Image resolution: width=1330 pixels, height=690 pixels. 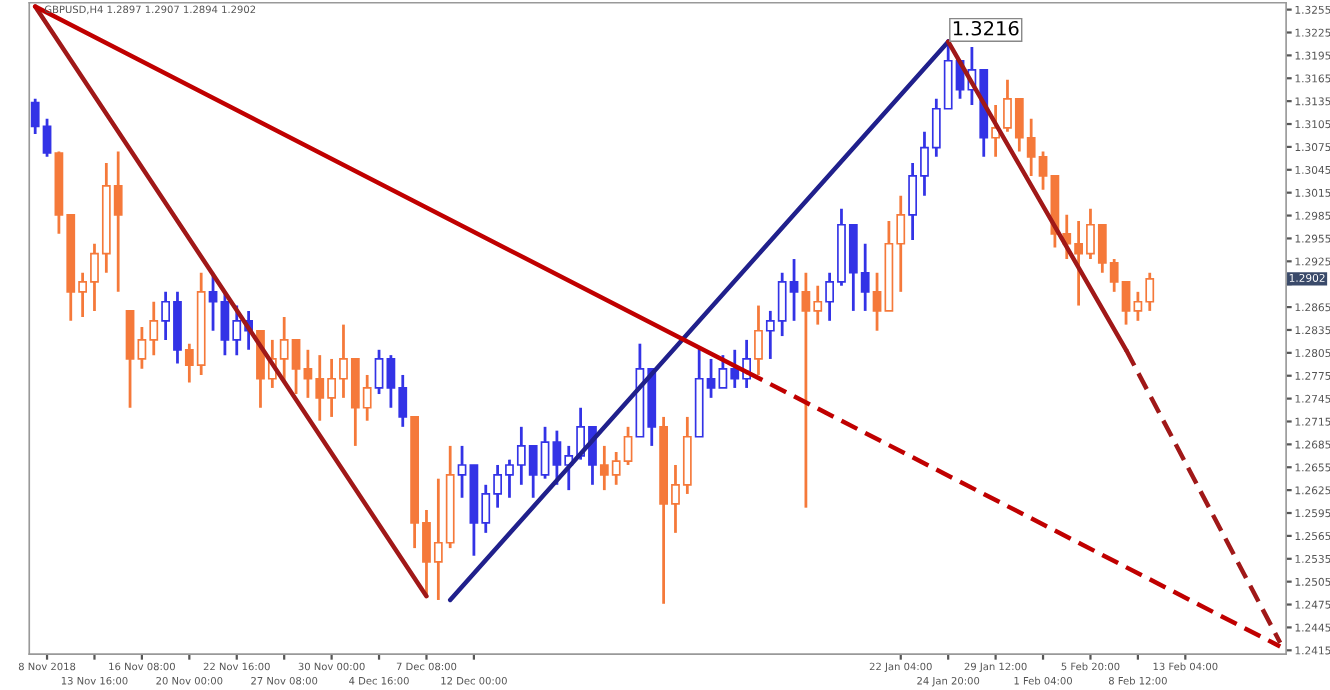 What do you see at coordinates (877, 302) in the screenshot?
I see `candlestick` at bounding box center [877, 302].